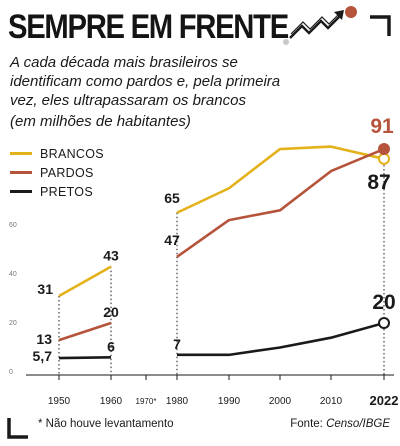  What do you see at coordinates (383, 302) in the screenshot?
I see `data-label-pretos-2022: 20` at bounding box center [383, 302].